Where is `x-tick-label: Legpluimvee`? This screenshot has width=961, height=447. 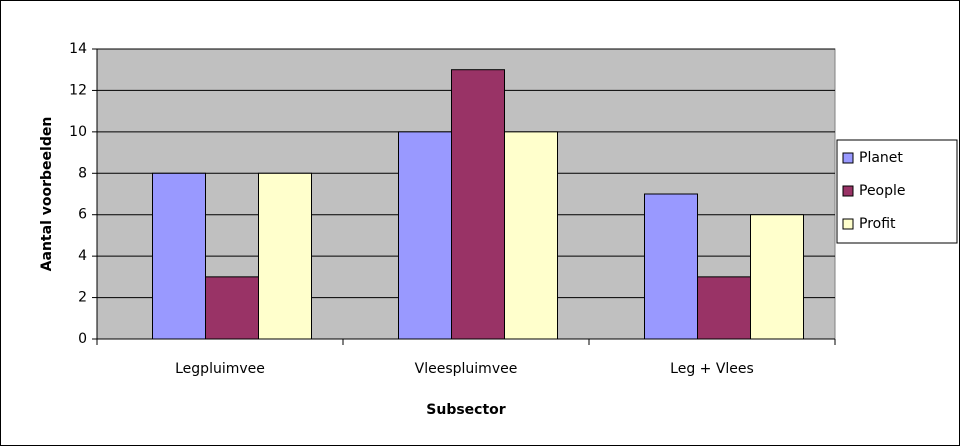
x-tick-label: Legpluimvee is located at coordinates (220, 369).